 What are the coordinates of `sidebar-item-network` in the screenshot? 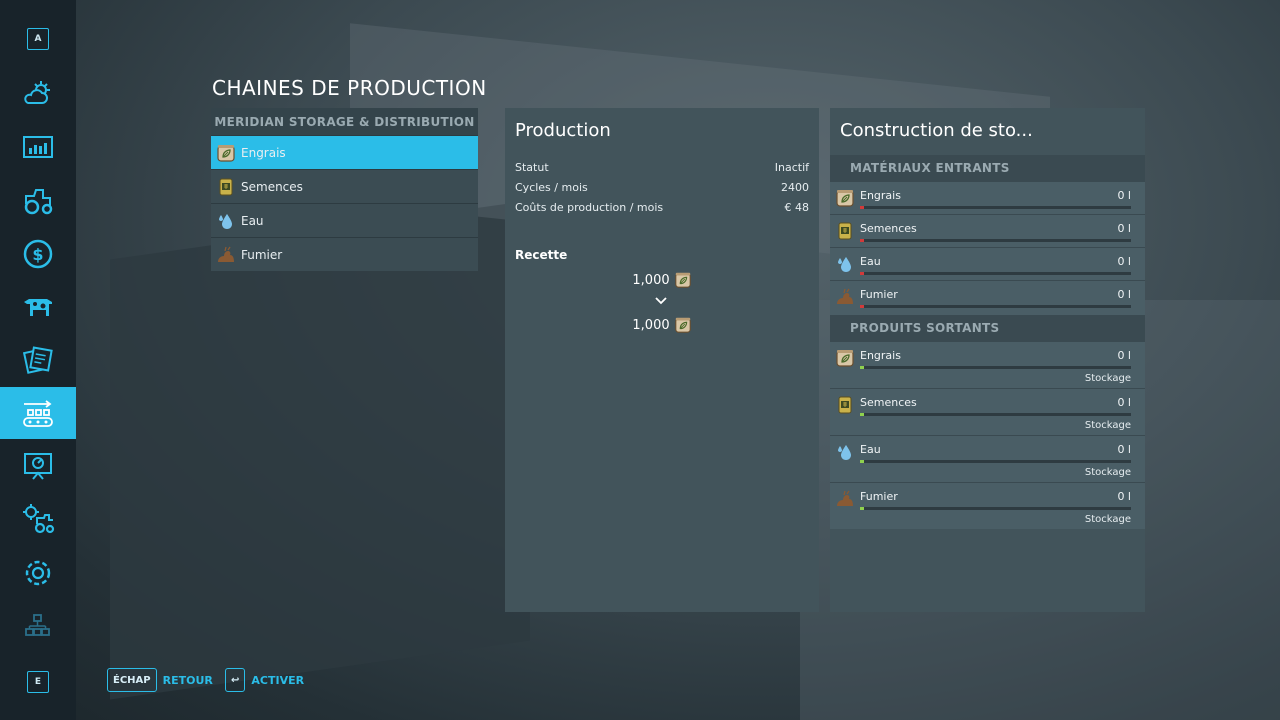 It's located at (38, 626).